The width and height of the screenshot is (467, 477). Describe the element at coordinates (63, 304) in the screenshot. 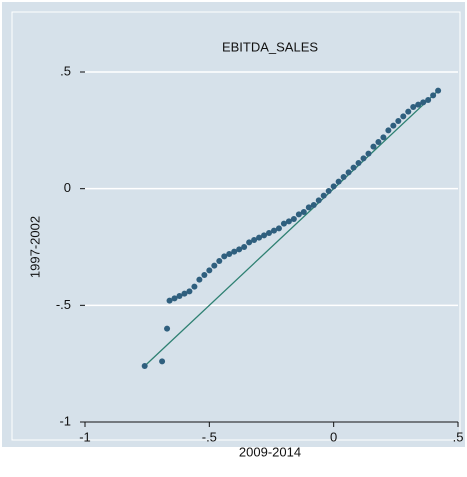

I see `y-tick-label: -.5` at that location.